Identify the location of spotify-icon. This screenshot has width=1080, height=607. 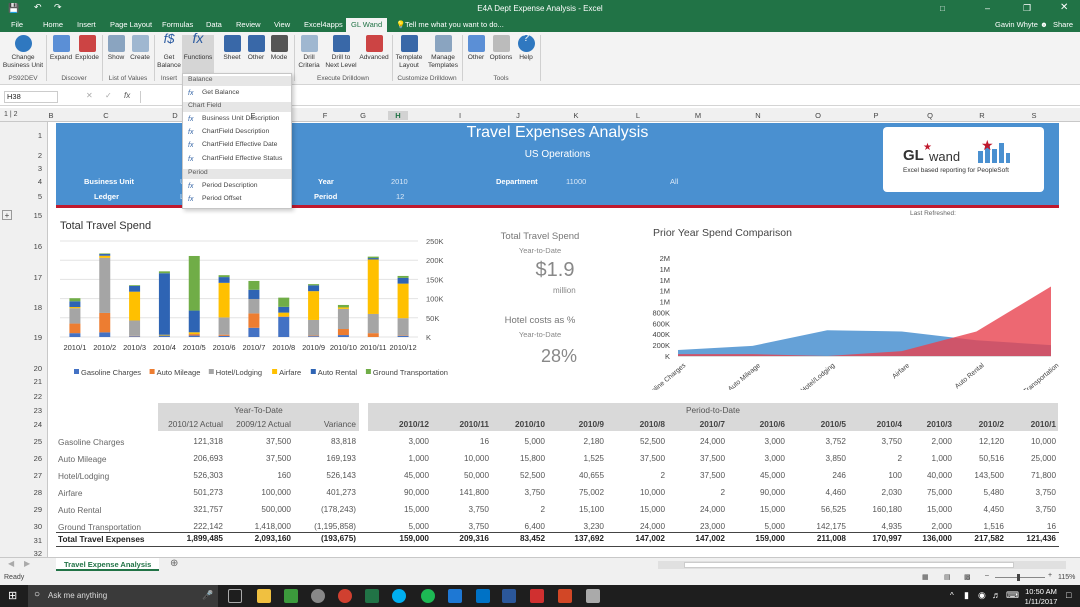
(428, 596).